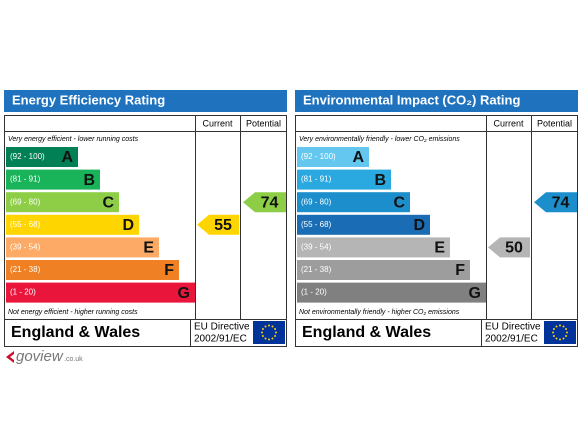 This screenshot has height=437, width=583. Describe the element at coordinates (40, 356) in the screenshot. I see `logo-text: goview` at that location.